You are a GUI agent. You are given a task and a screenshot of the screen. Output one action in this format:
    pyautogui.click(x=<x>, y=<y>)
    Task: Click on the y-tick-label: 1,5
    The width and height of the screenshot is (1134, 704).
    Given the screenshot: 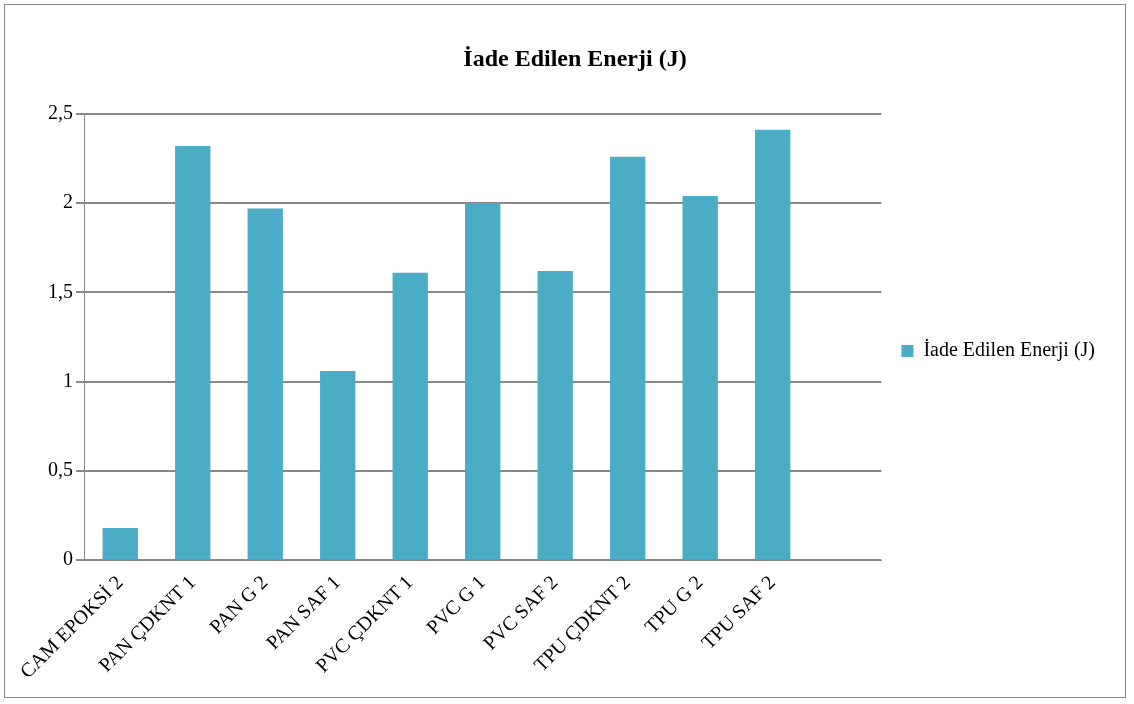 What is the action you would take?
    pyautogui.click(x=60, y=290)
    